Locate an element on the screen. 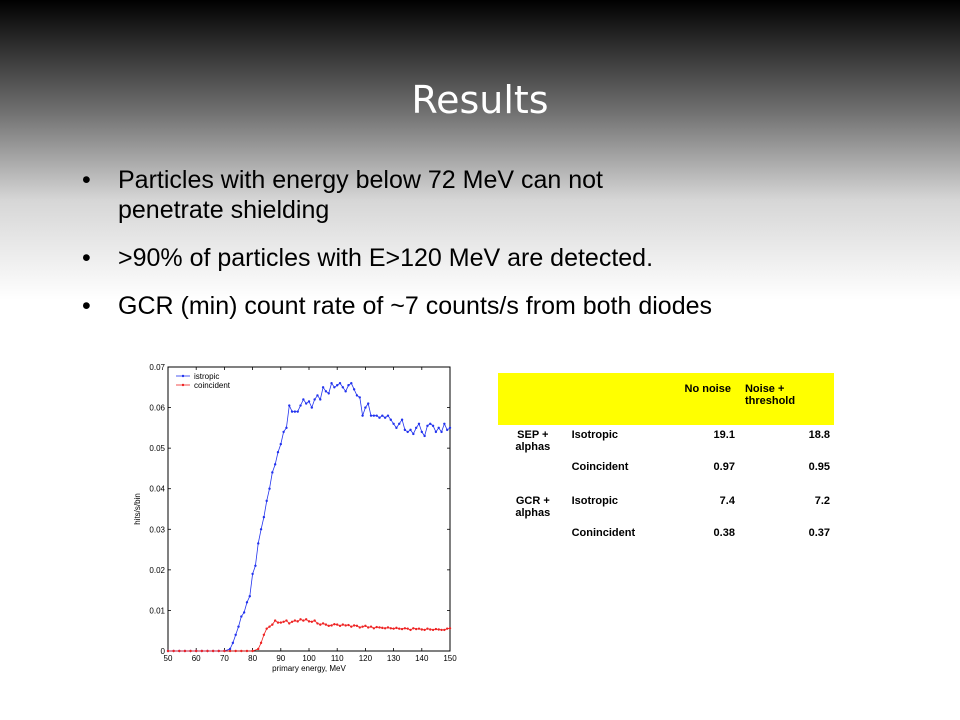  bullet-line: penetrate shielding is located at coordinates (224, 210).